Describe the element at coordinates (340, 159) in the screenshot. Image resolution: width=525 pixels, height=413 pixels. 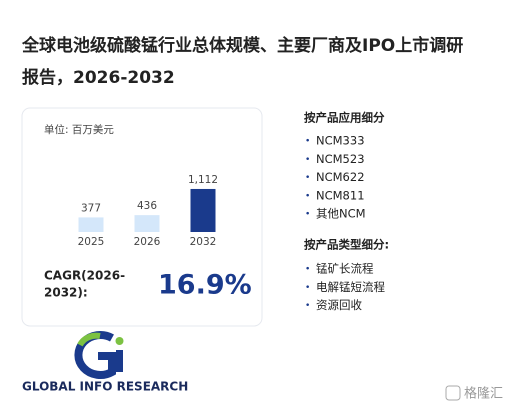
I see `segment-item: NCM523` at that location.